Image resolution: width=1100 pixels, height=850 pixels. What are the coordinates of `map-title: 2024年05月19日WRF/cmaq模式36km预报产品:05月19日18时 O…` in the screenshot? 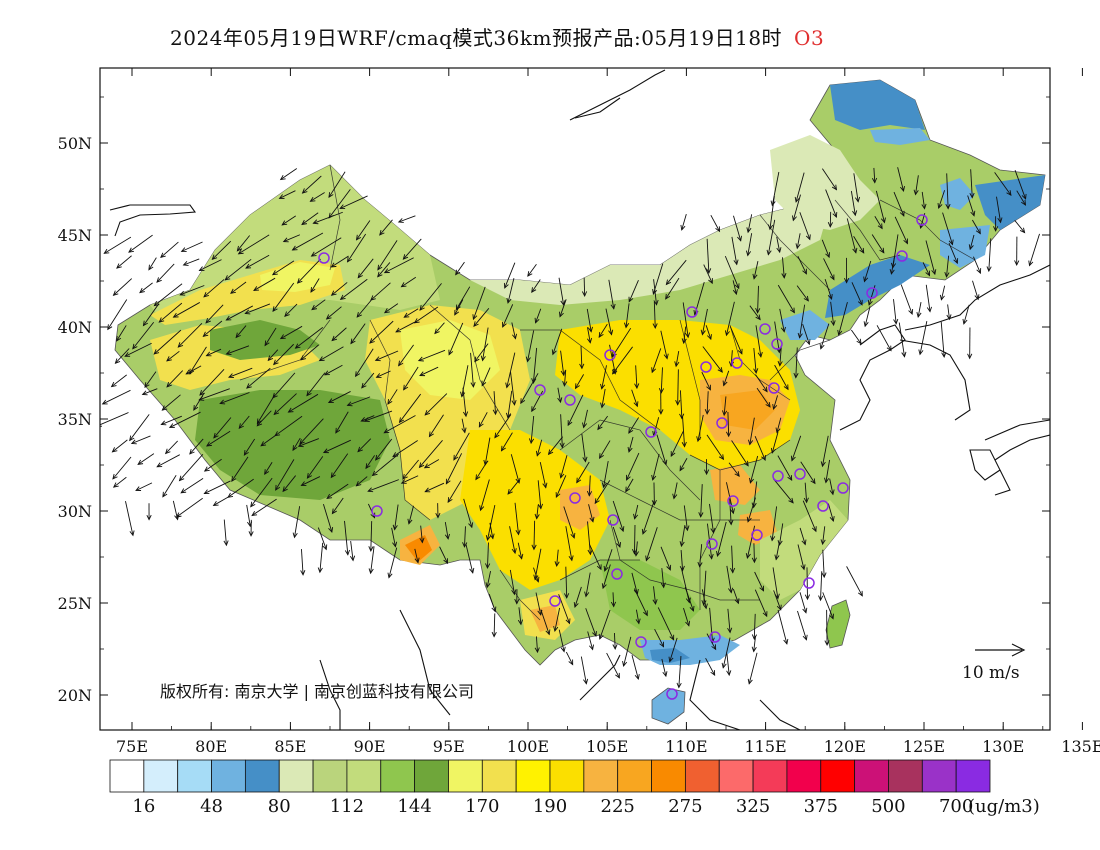 It's located at (497, 36).